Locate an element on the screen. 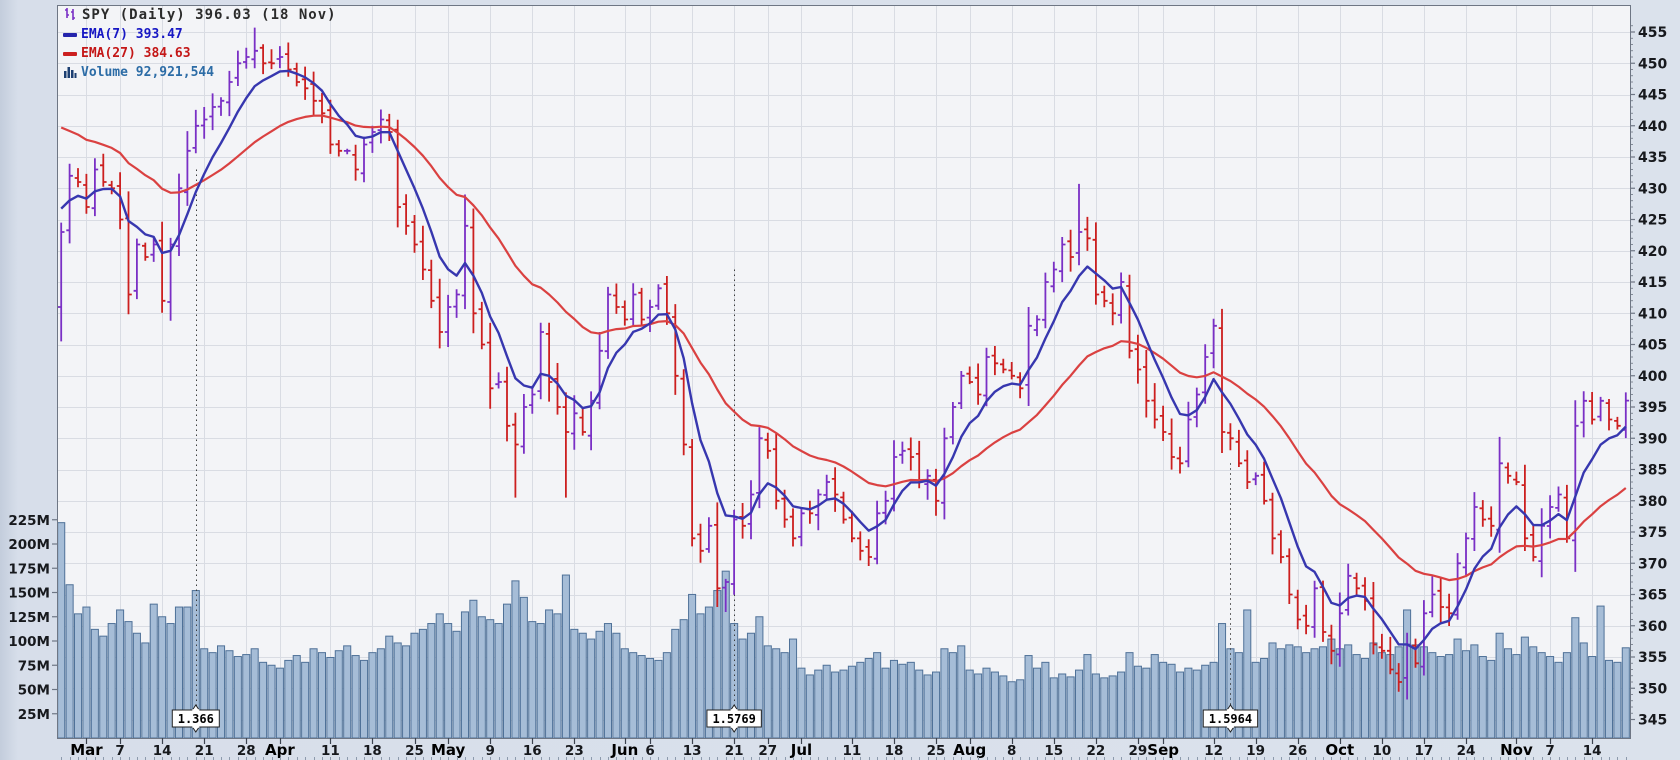  legend-ema27-row: EMA(27) 384.63 is located at coordinates (200, 53).